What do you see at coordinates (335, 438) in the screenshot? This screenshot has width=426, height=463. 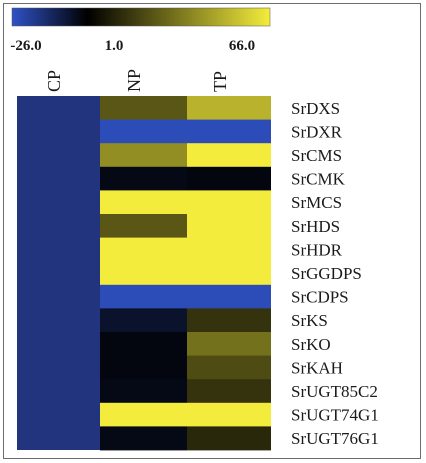 I see `row-label: SrUGT76G1` at bounding box center [335, 438].